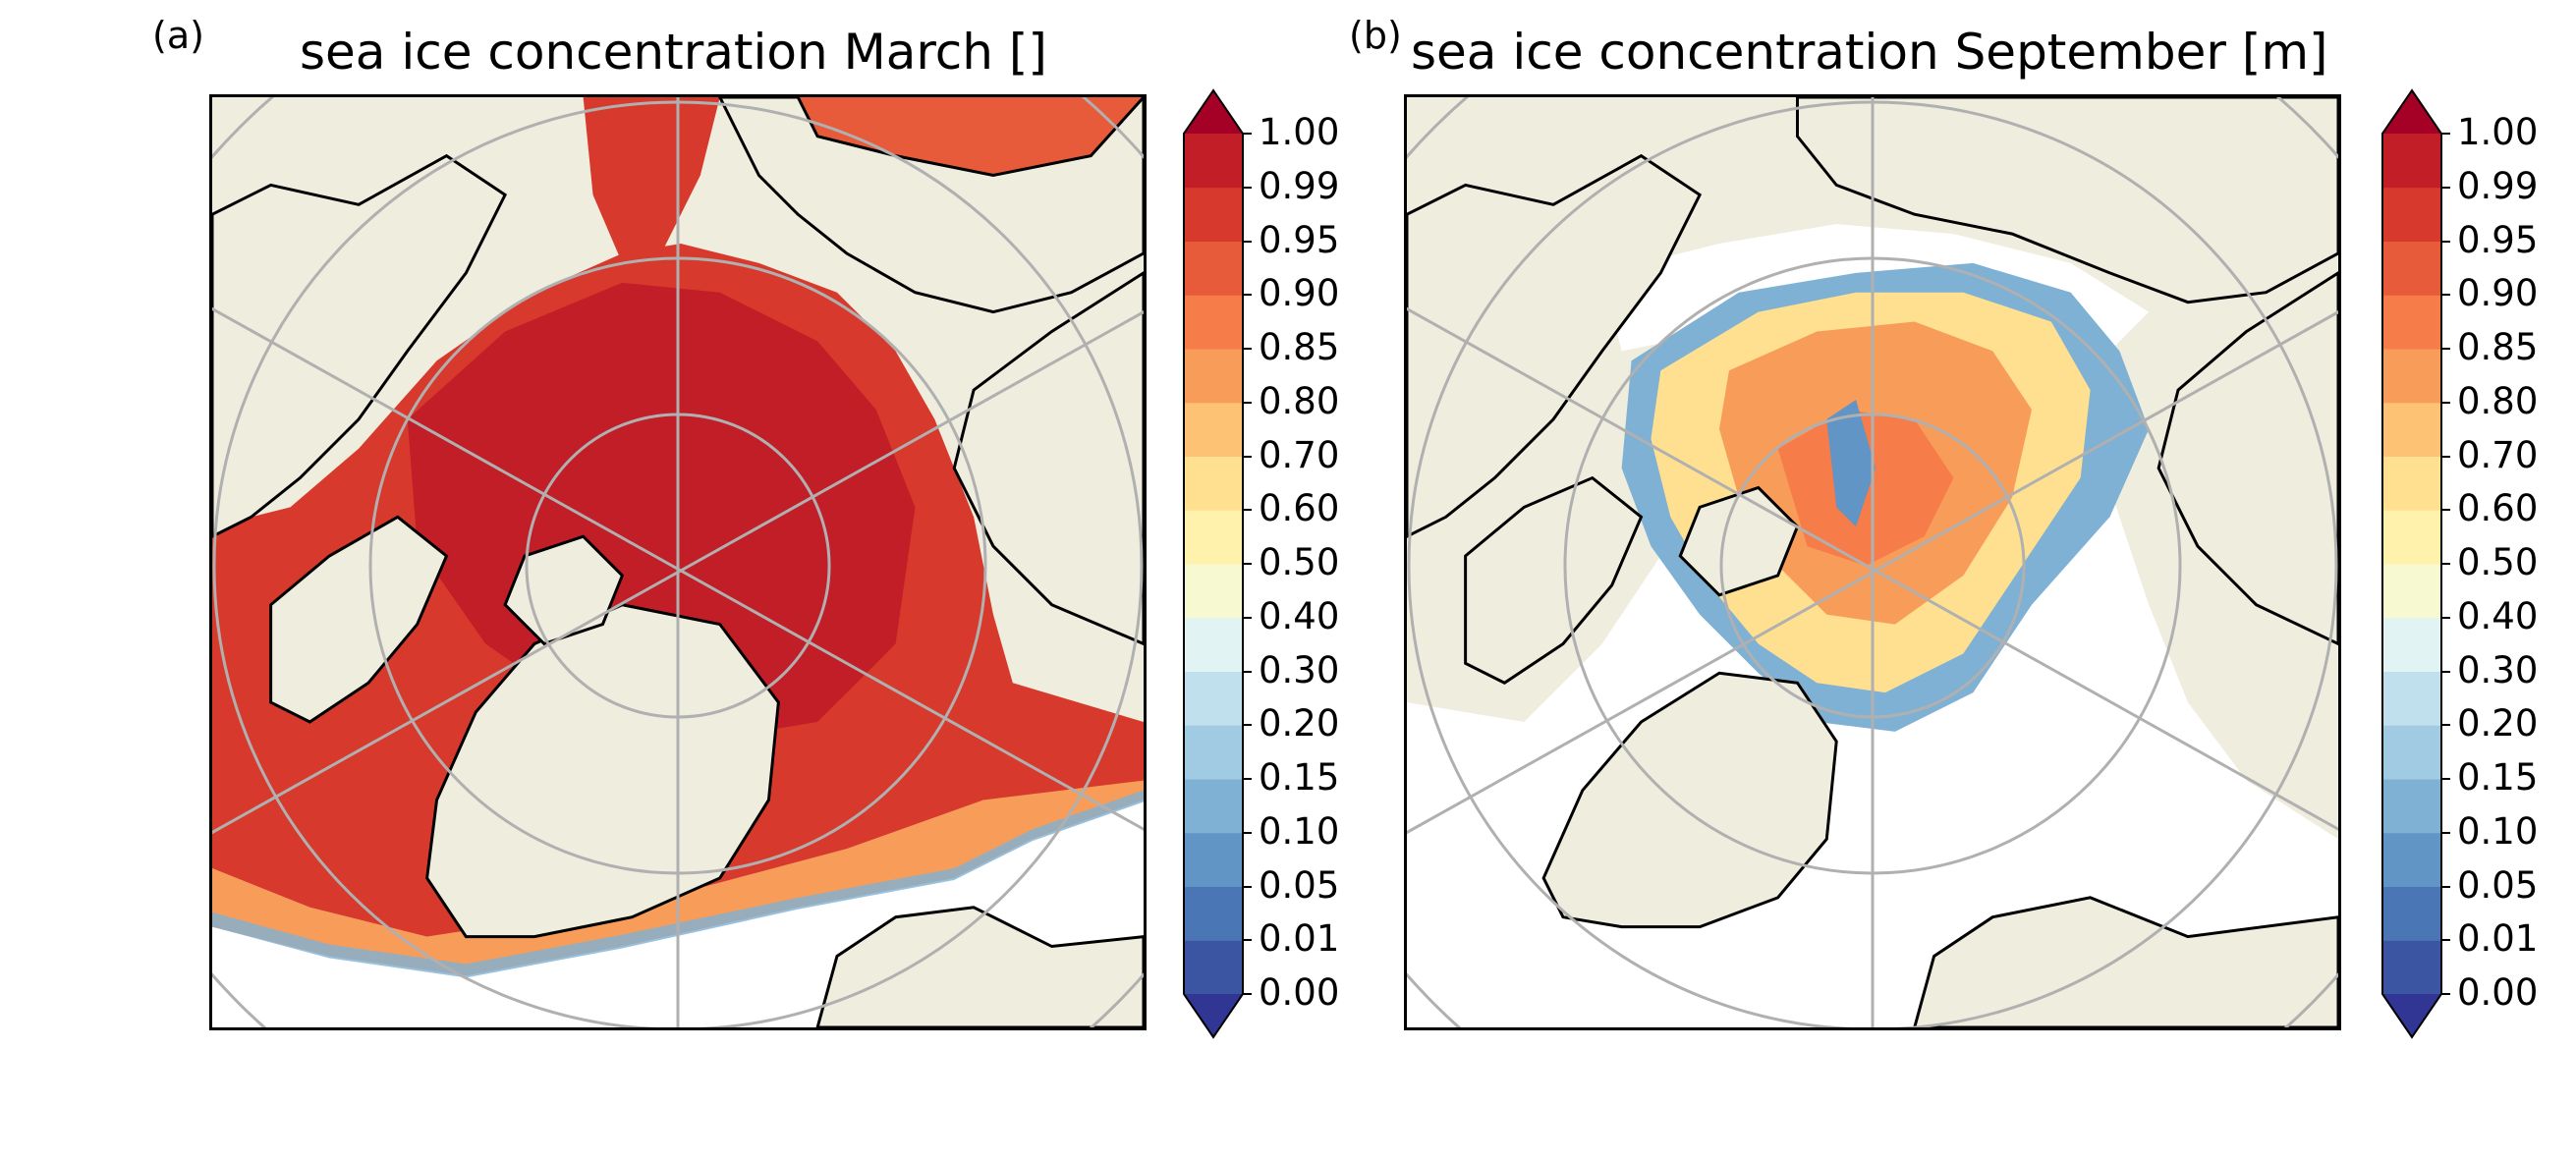 This screenshot has height=1160, width=2576. What do you see at coordinates (2498, 615) in the screenshot?
I see `colorbar-tick-label: 0.40` at bounding box center [2498, 615].